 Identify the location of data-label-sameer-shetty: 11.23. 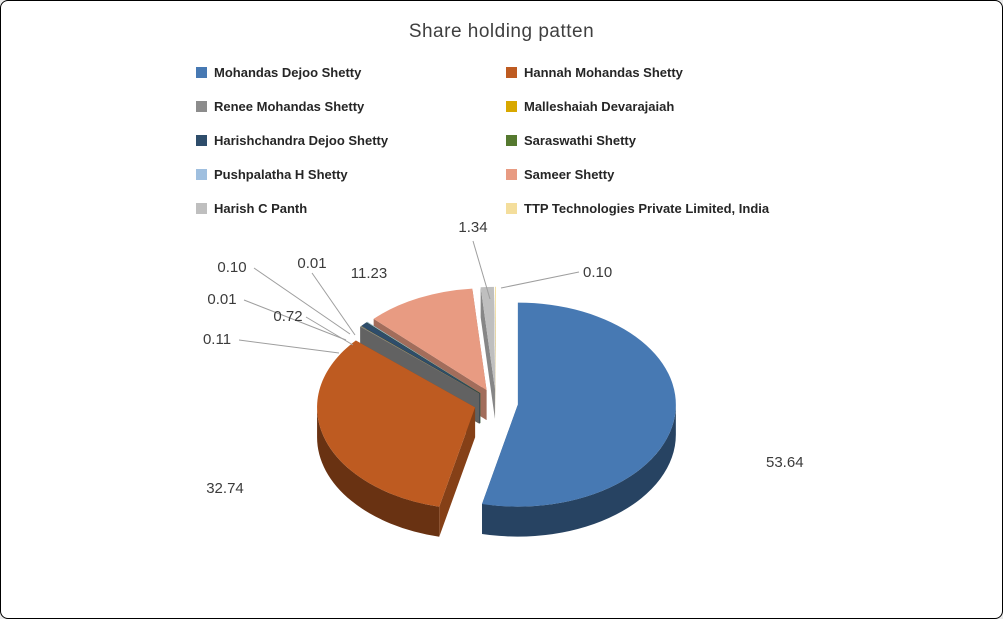
(369, 273).